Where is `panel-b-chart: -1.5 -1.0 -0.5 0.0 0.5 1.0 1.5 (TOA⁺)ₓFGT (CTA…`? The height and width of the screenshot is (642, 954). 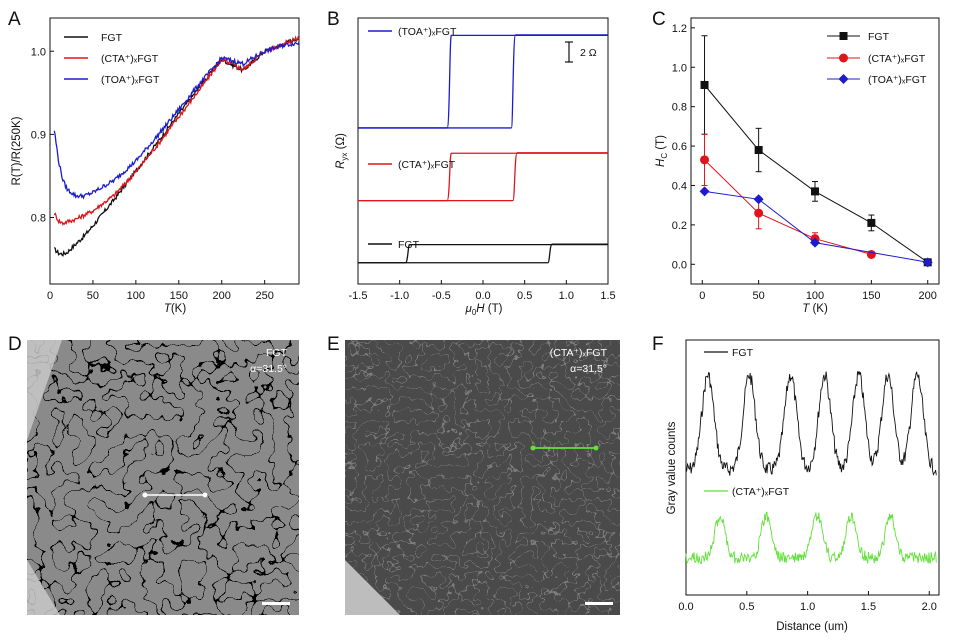 panel-b-chart: -1.5 -1.0 -0.5 0.0 0.5 1.0 1.5 (TOA⁺)ₓFGT (CTA… is located at coordinates (475, 167).